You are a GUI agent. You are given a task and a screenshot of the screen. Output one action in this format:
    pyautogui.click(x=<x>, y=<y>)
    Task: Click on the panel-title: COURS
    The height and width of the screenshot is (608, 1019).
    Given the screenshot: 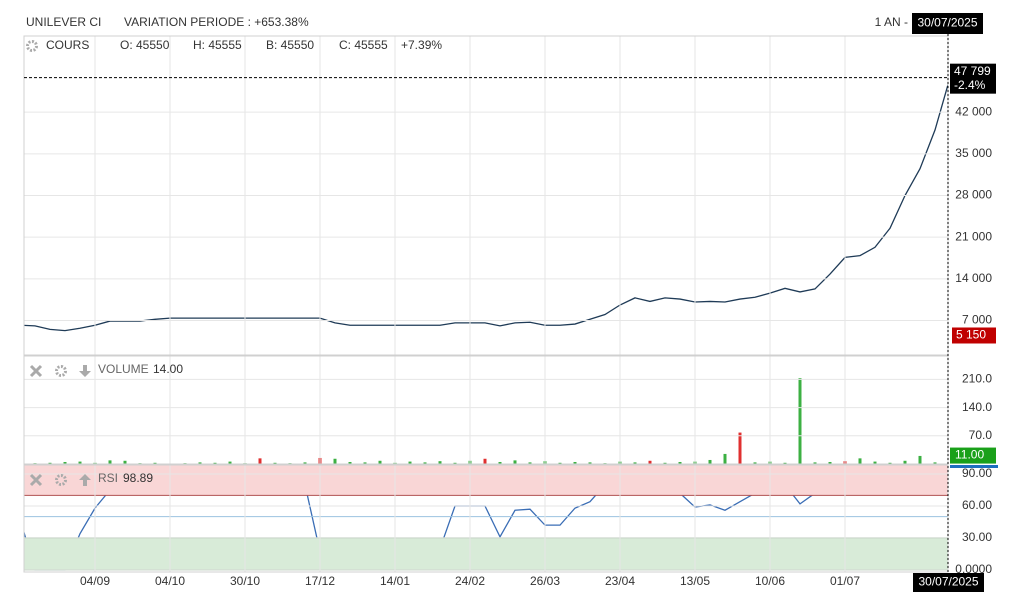 What is the action you would take?
    pyautogui.click(x=67, y=45)
    